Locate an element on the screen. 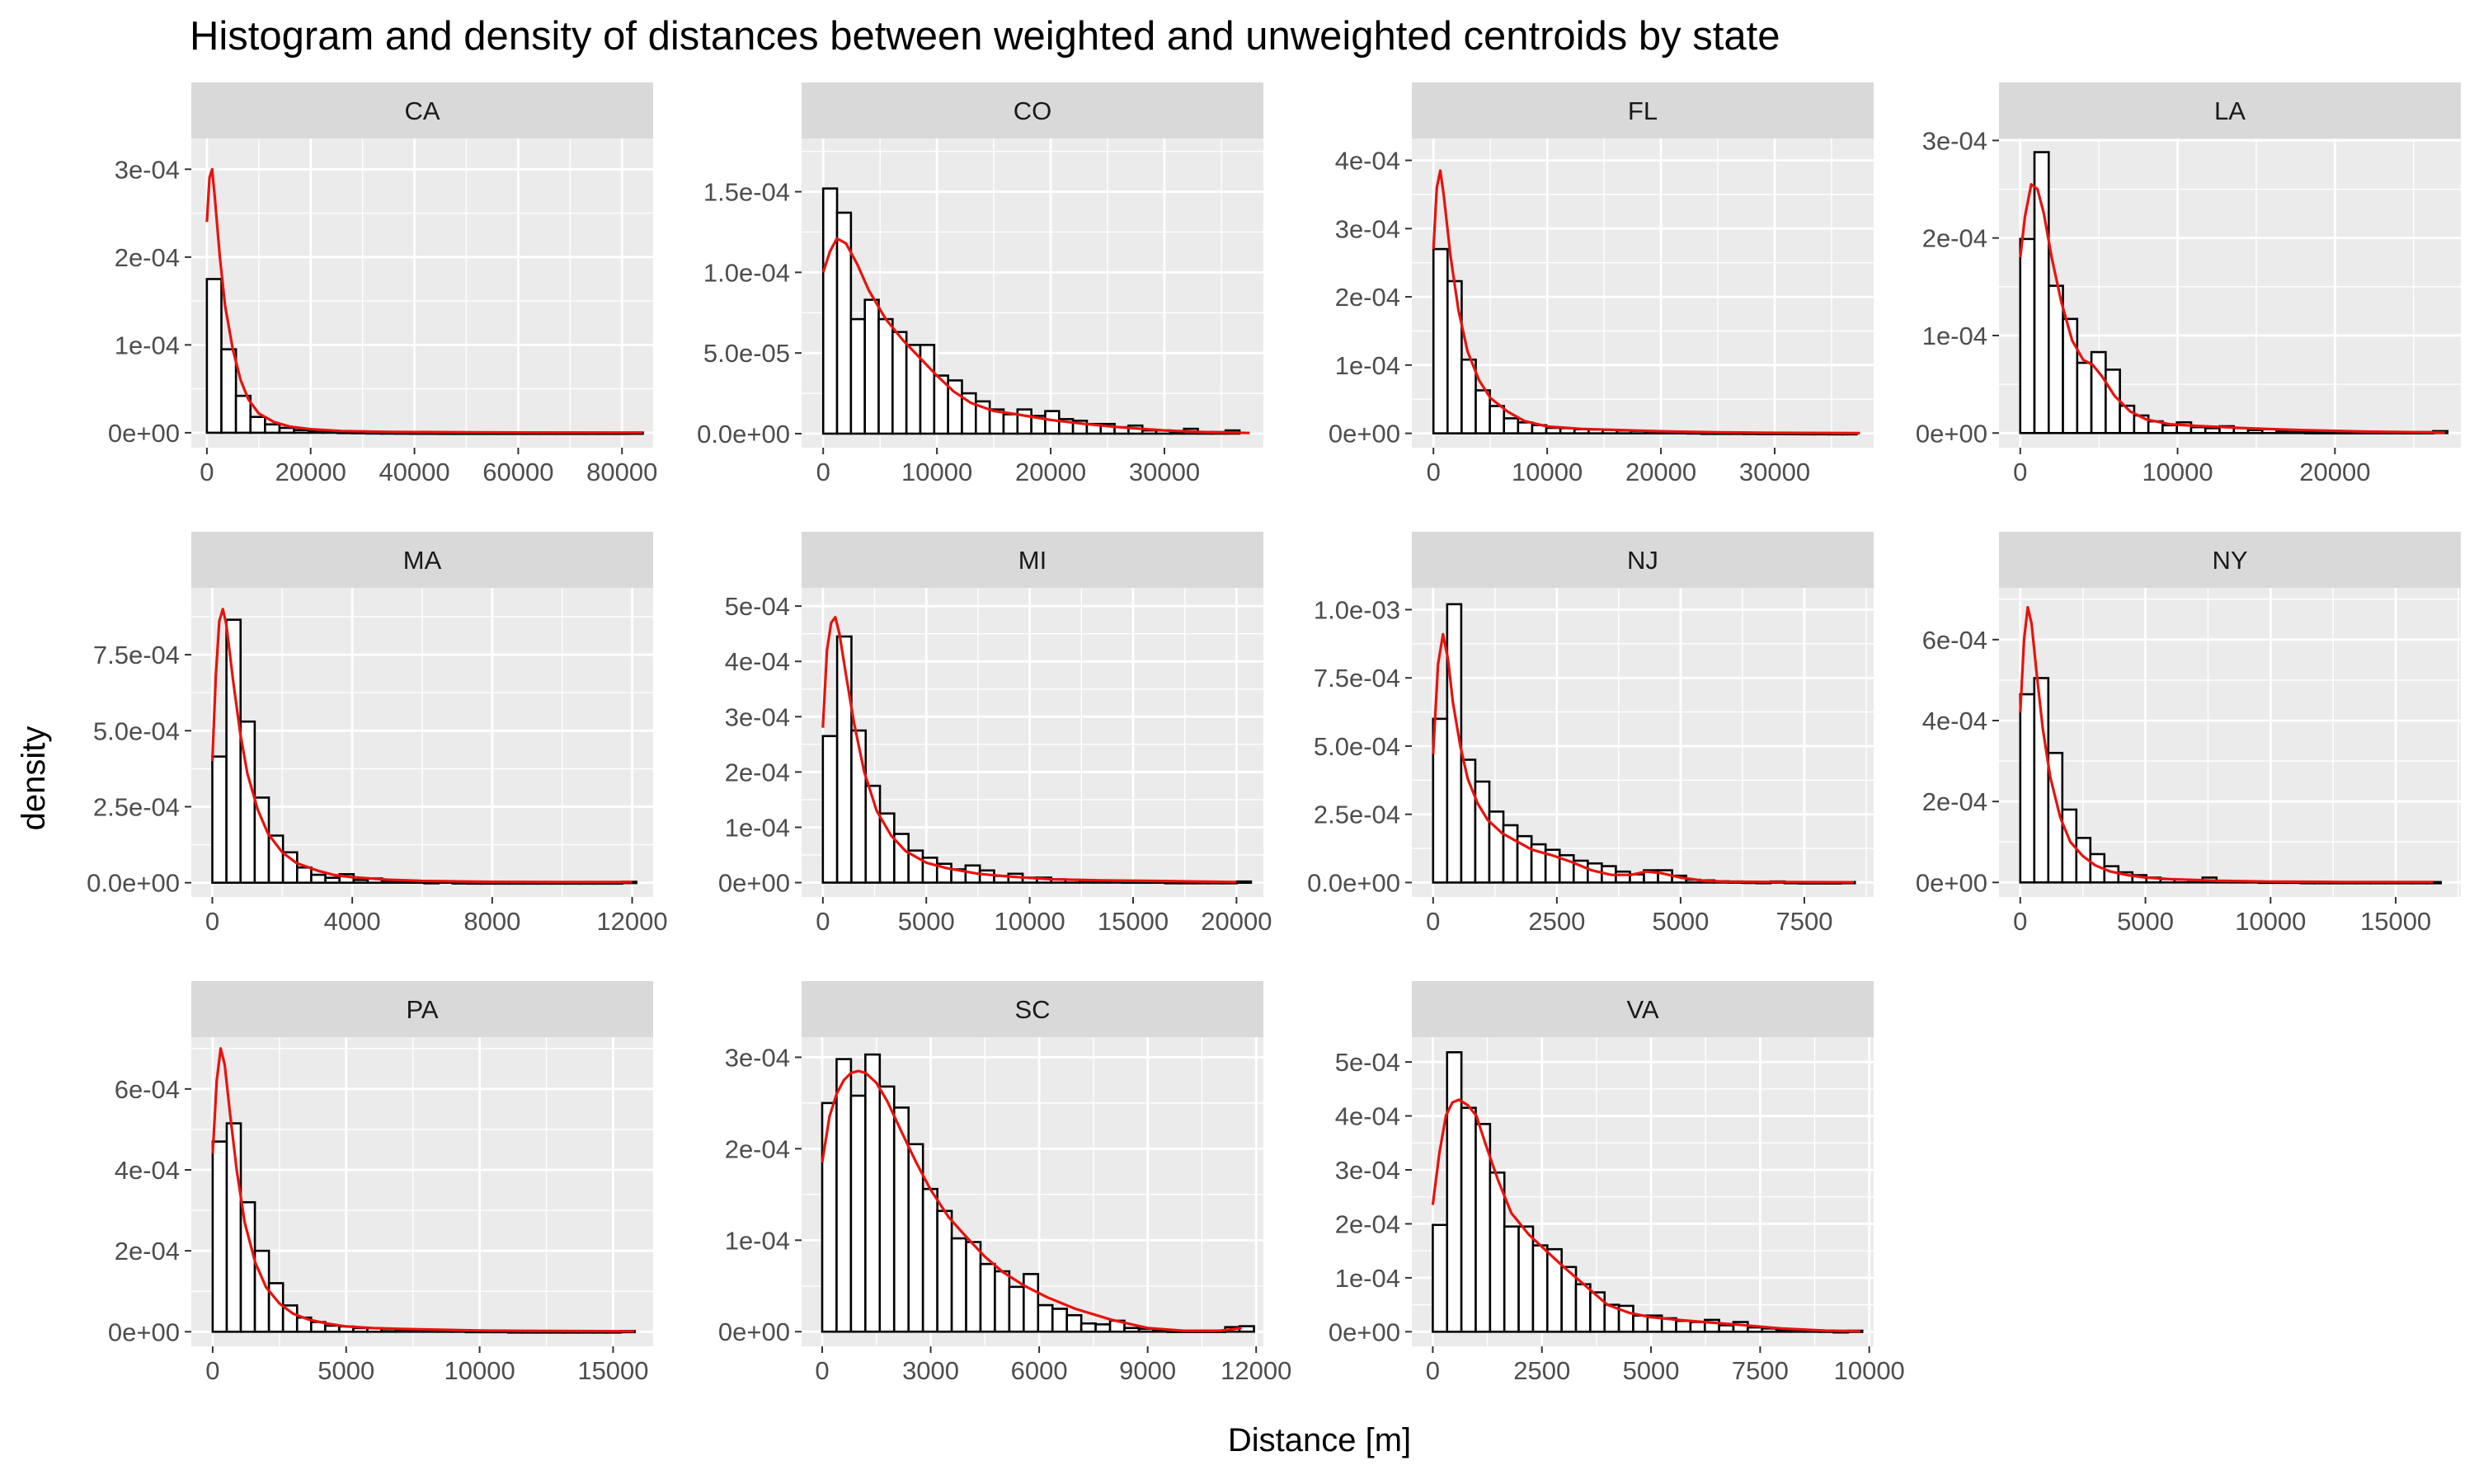  facet-label-ma: MA is located at coordinates (422, 560).